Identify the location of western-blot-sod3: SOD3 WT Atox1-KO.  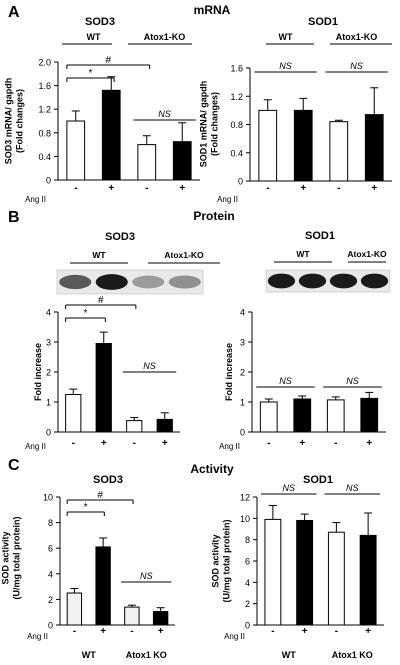
(138, 263).